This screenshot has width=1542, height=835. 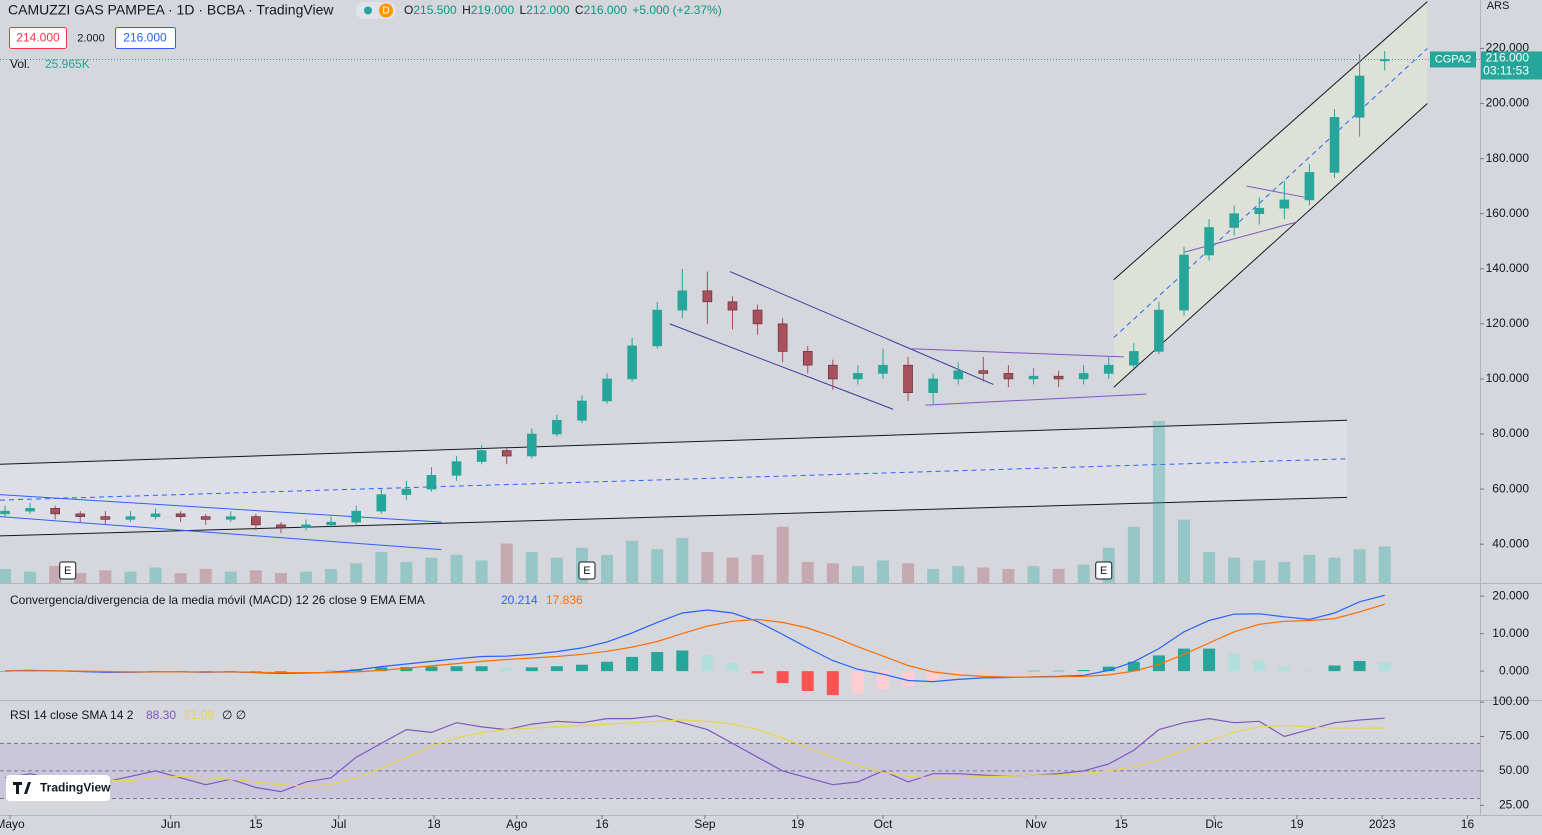 What do you see at coordinates (1016, 353) in the screenshot?
I see `trend-line` at bounding box center [1016, 353].